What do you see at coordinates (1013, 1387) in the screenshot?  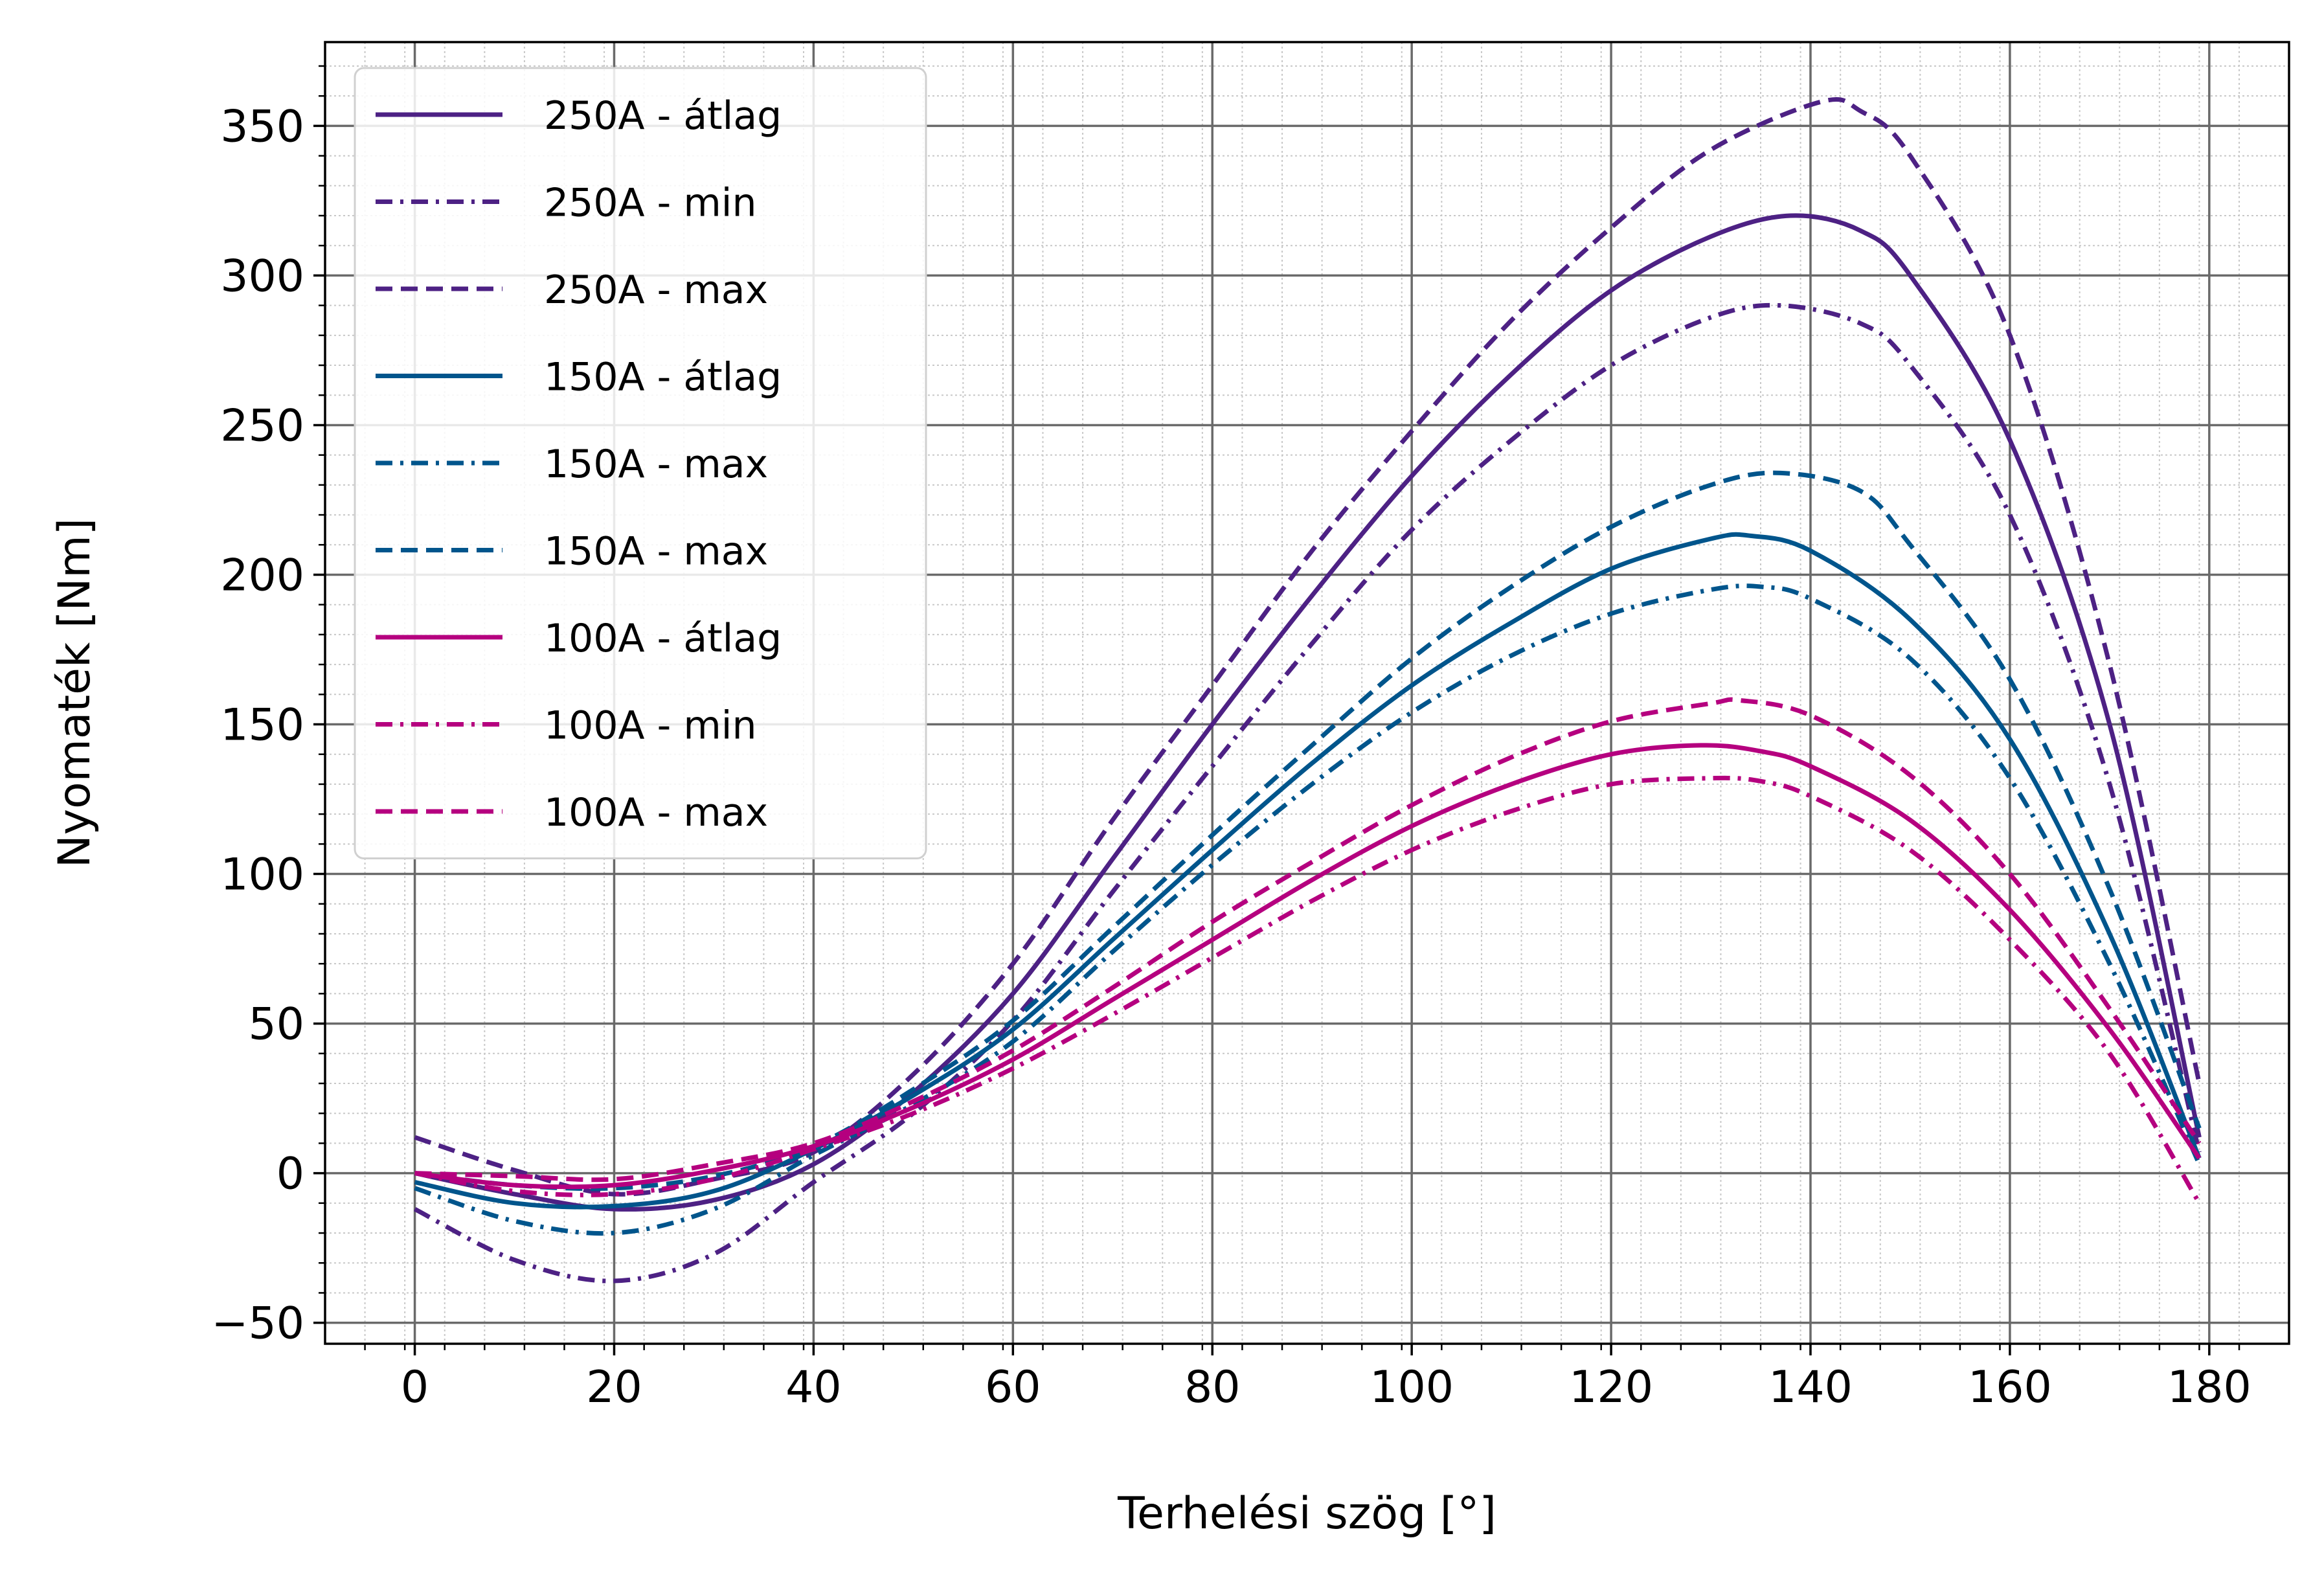 I see `x-tick-label: 60` at bounding box center [1013, 1387].